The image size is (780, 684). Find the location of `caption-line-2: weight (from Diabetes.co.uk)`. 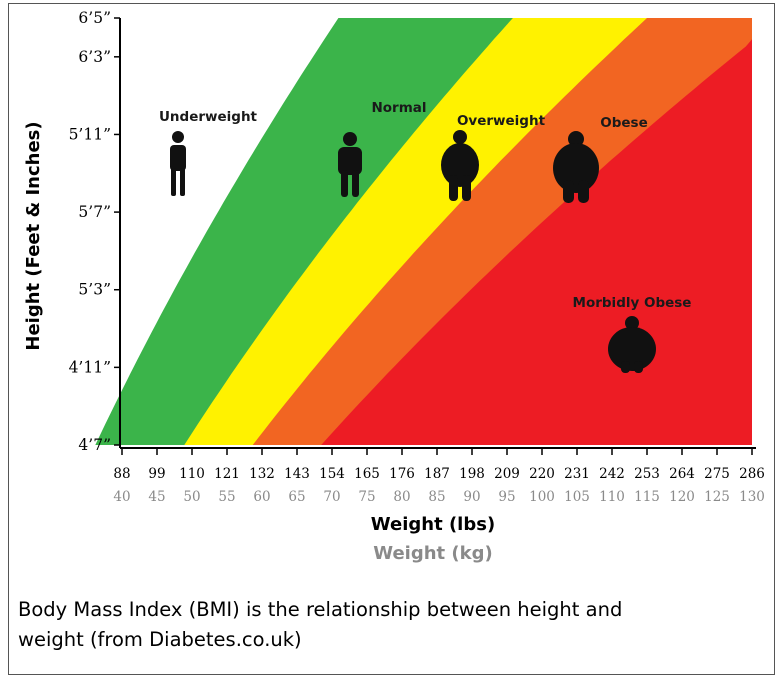

caption-line-2: weight (from Diabetes.co.uk) is located at coordinates (160, 639).